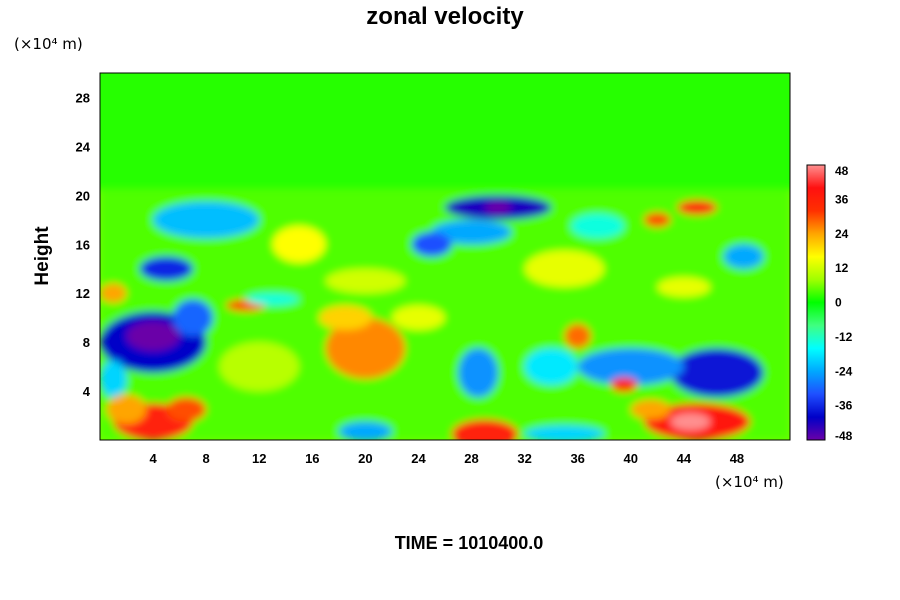  What do you see at coordinates (524, 458) in the screenshot?
I see `x-tick-label: 32` at bounding box center [524, 458].